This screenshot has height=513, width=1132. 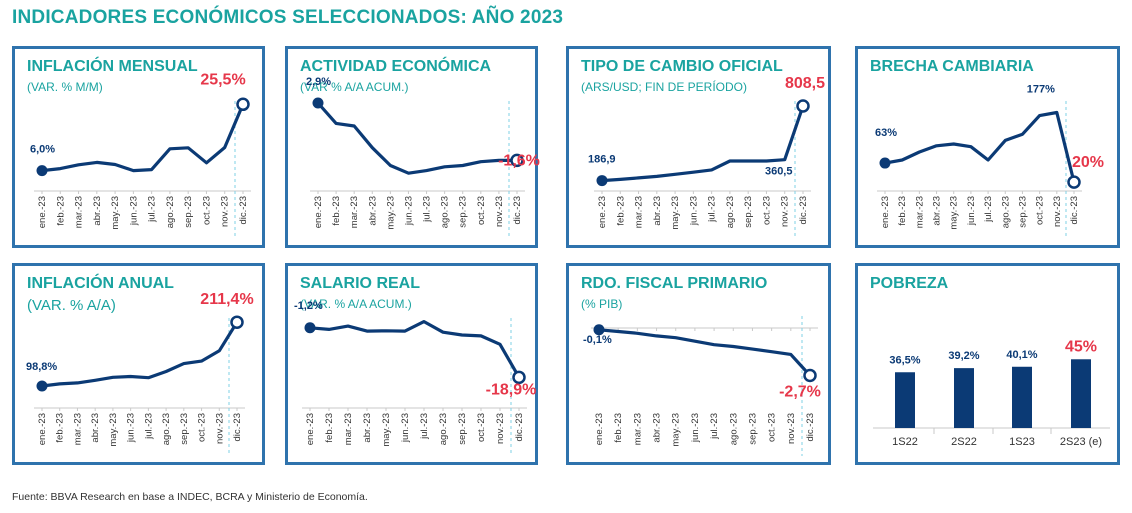 I want to click on panel-subtitle: (VAR. % A/A), so click(x=71, y=305).